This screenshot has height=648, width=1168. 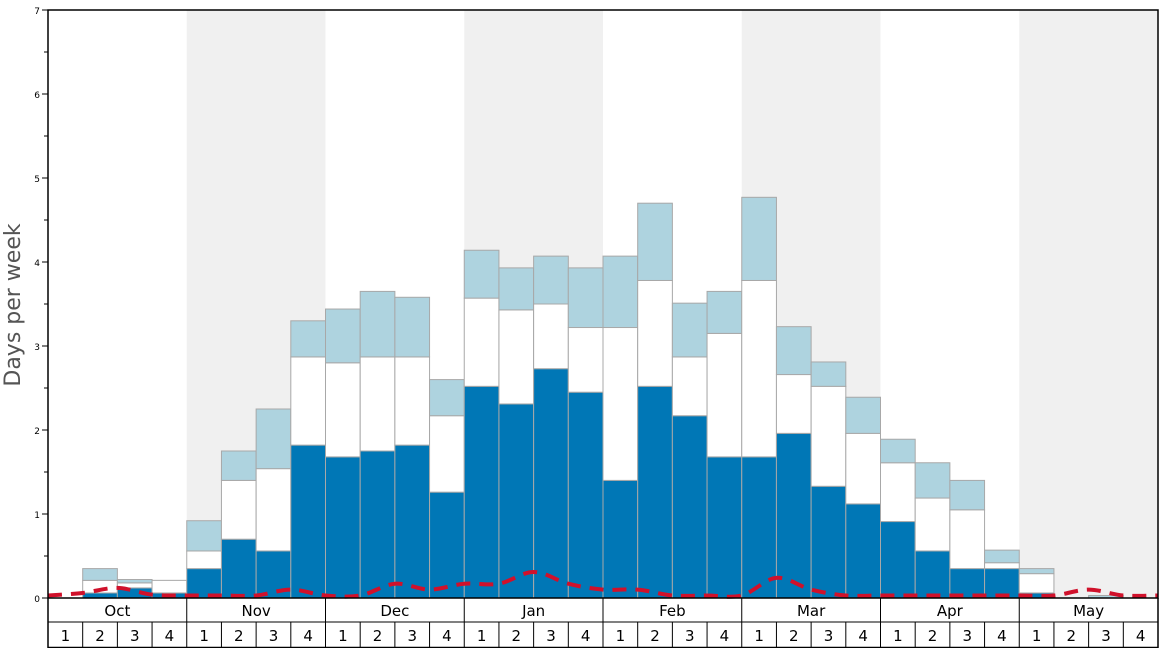 I want to click on y-tick-label: 3, so click(x=37, y=348).